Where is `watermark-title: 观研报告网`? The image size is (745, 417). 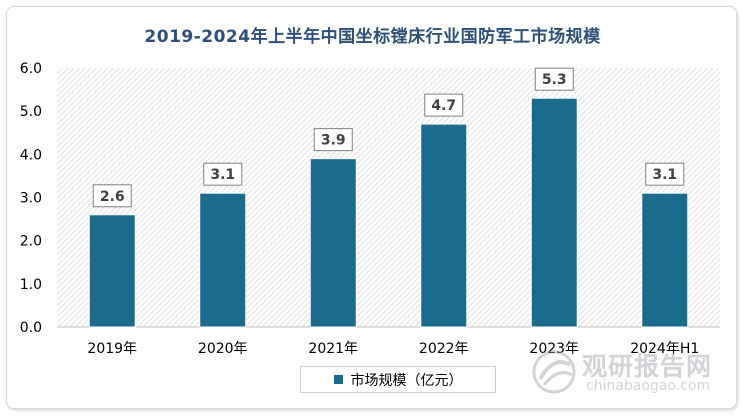
watermark-title: 观研报告网 is located at coordinates (647, 366).